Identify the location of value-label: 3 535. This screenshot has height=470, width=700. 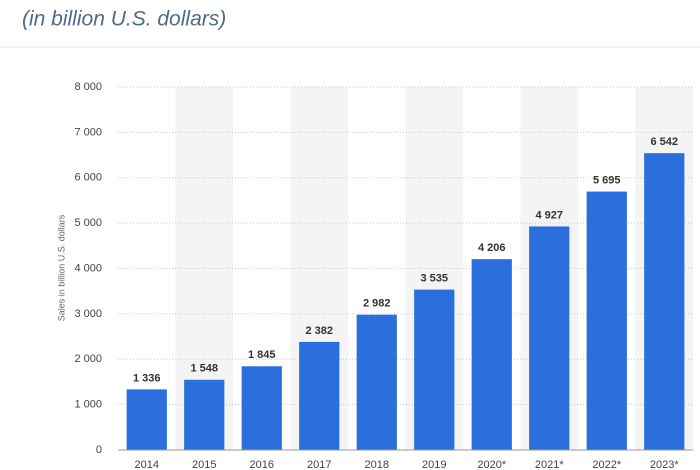
(434, 279).